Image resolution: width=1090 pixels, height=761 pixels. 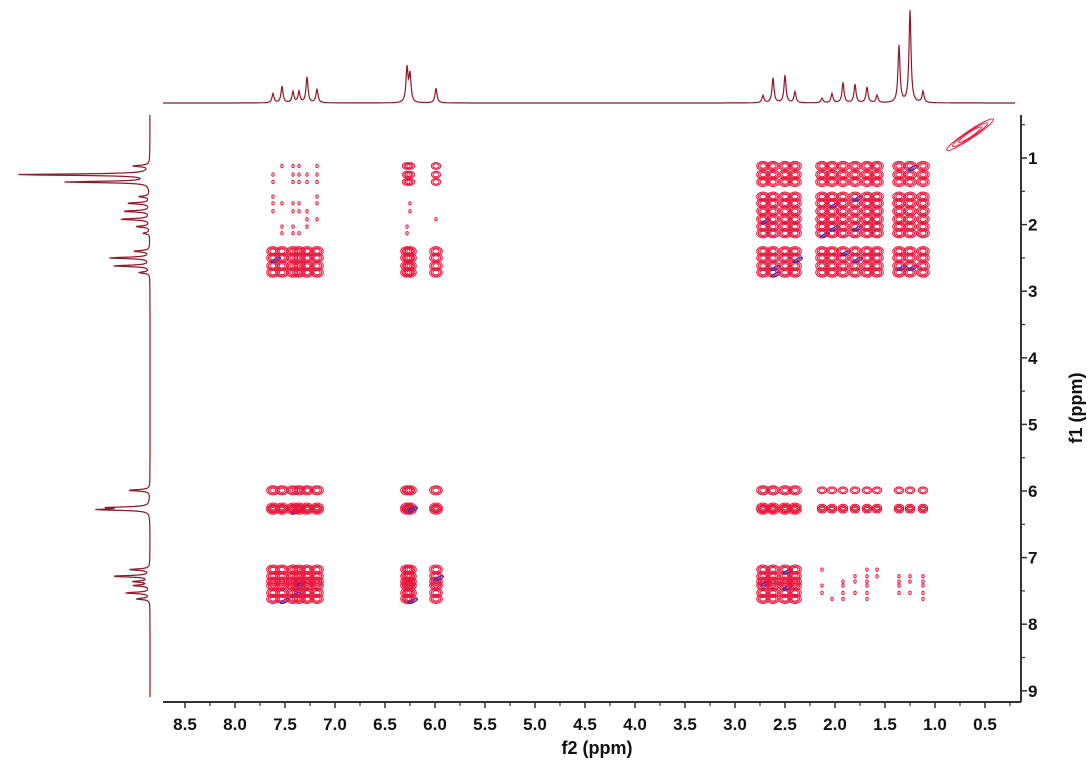 What do you see at coordinates (1032, 558) in the screenshot?
I see `y-tick-label: 7` at bounding box center [1032, 558].